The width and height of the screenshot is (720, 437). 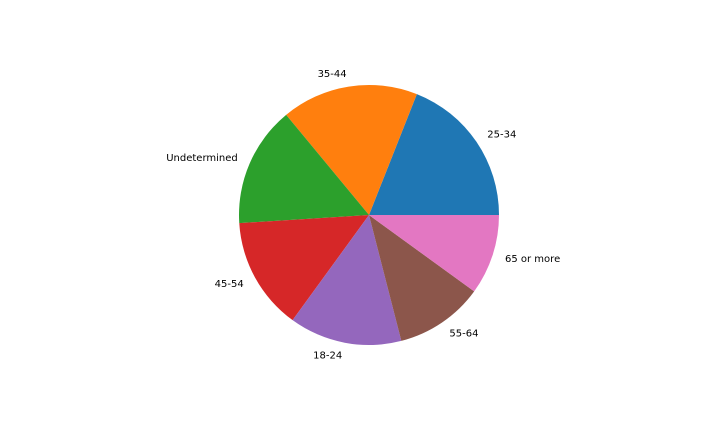 What do you see at coordinates (229, 284) in the screenshot?
I see `pie-label-45-54: 45-54` at bounding box center [229, 284].